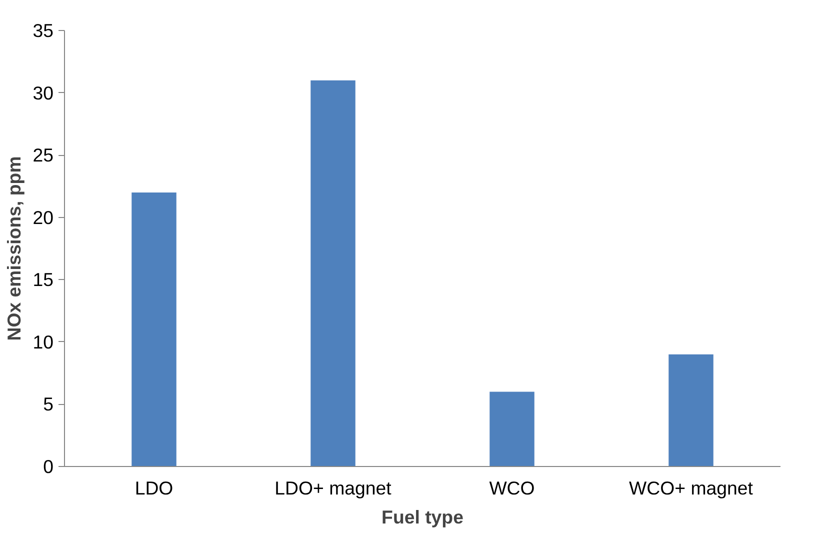 This screenshot has height=542, width=820. I want to click on y-tick-label: 10, so click(43, 341).